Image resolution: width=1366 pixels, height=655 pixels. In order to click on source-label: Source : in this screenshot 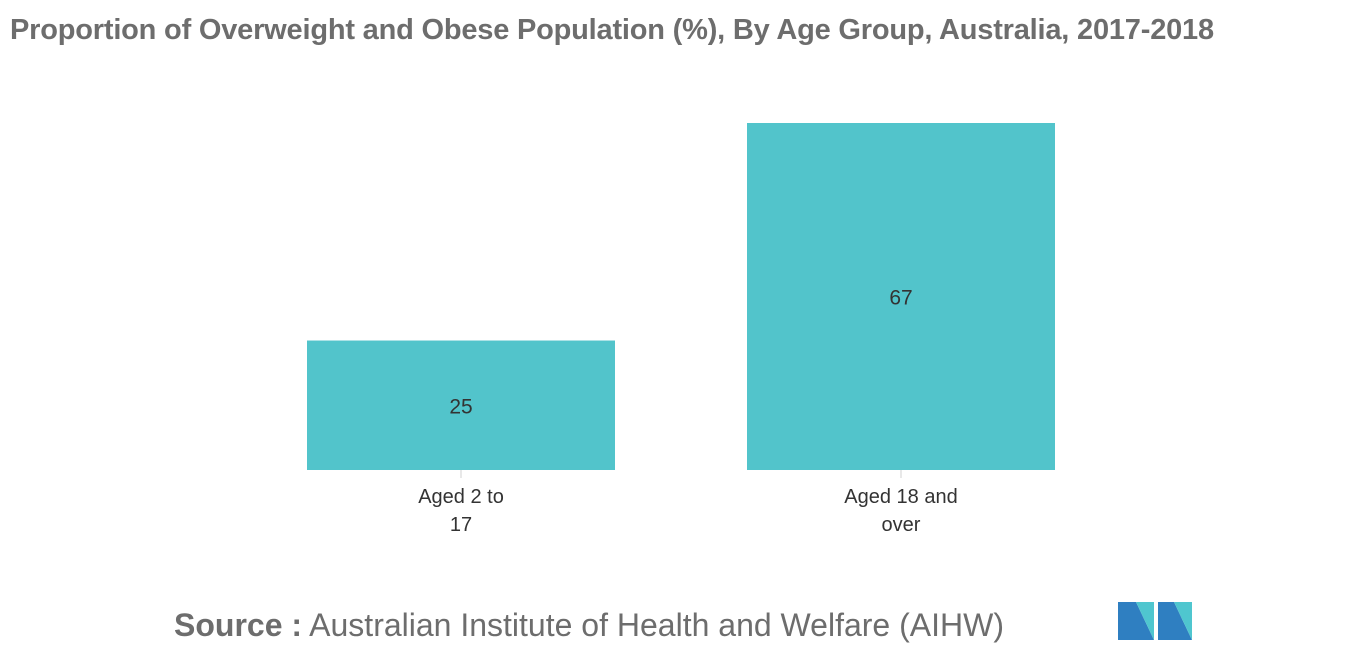, I will do `click(238, 625)`.